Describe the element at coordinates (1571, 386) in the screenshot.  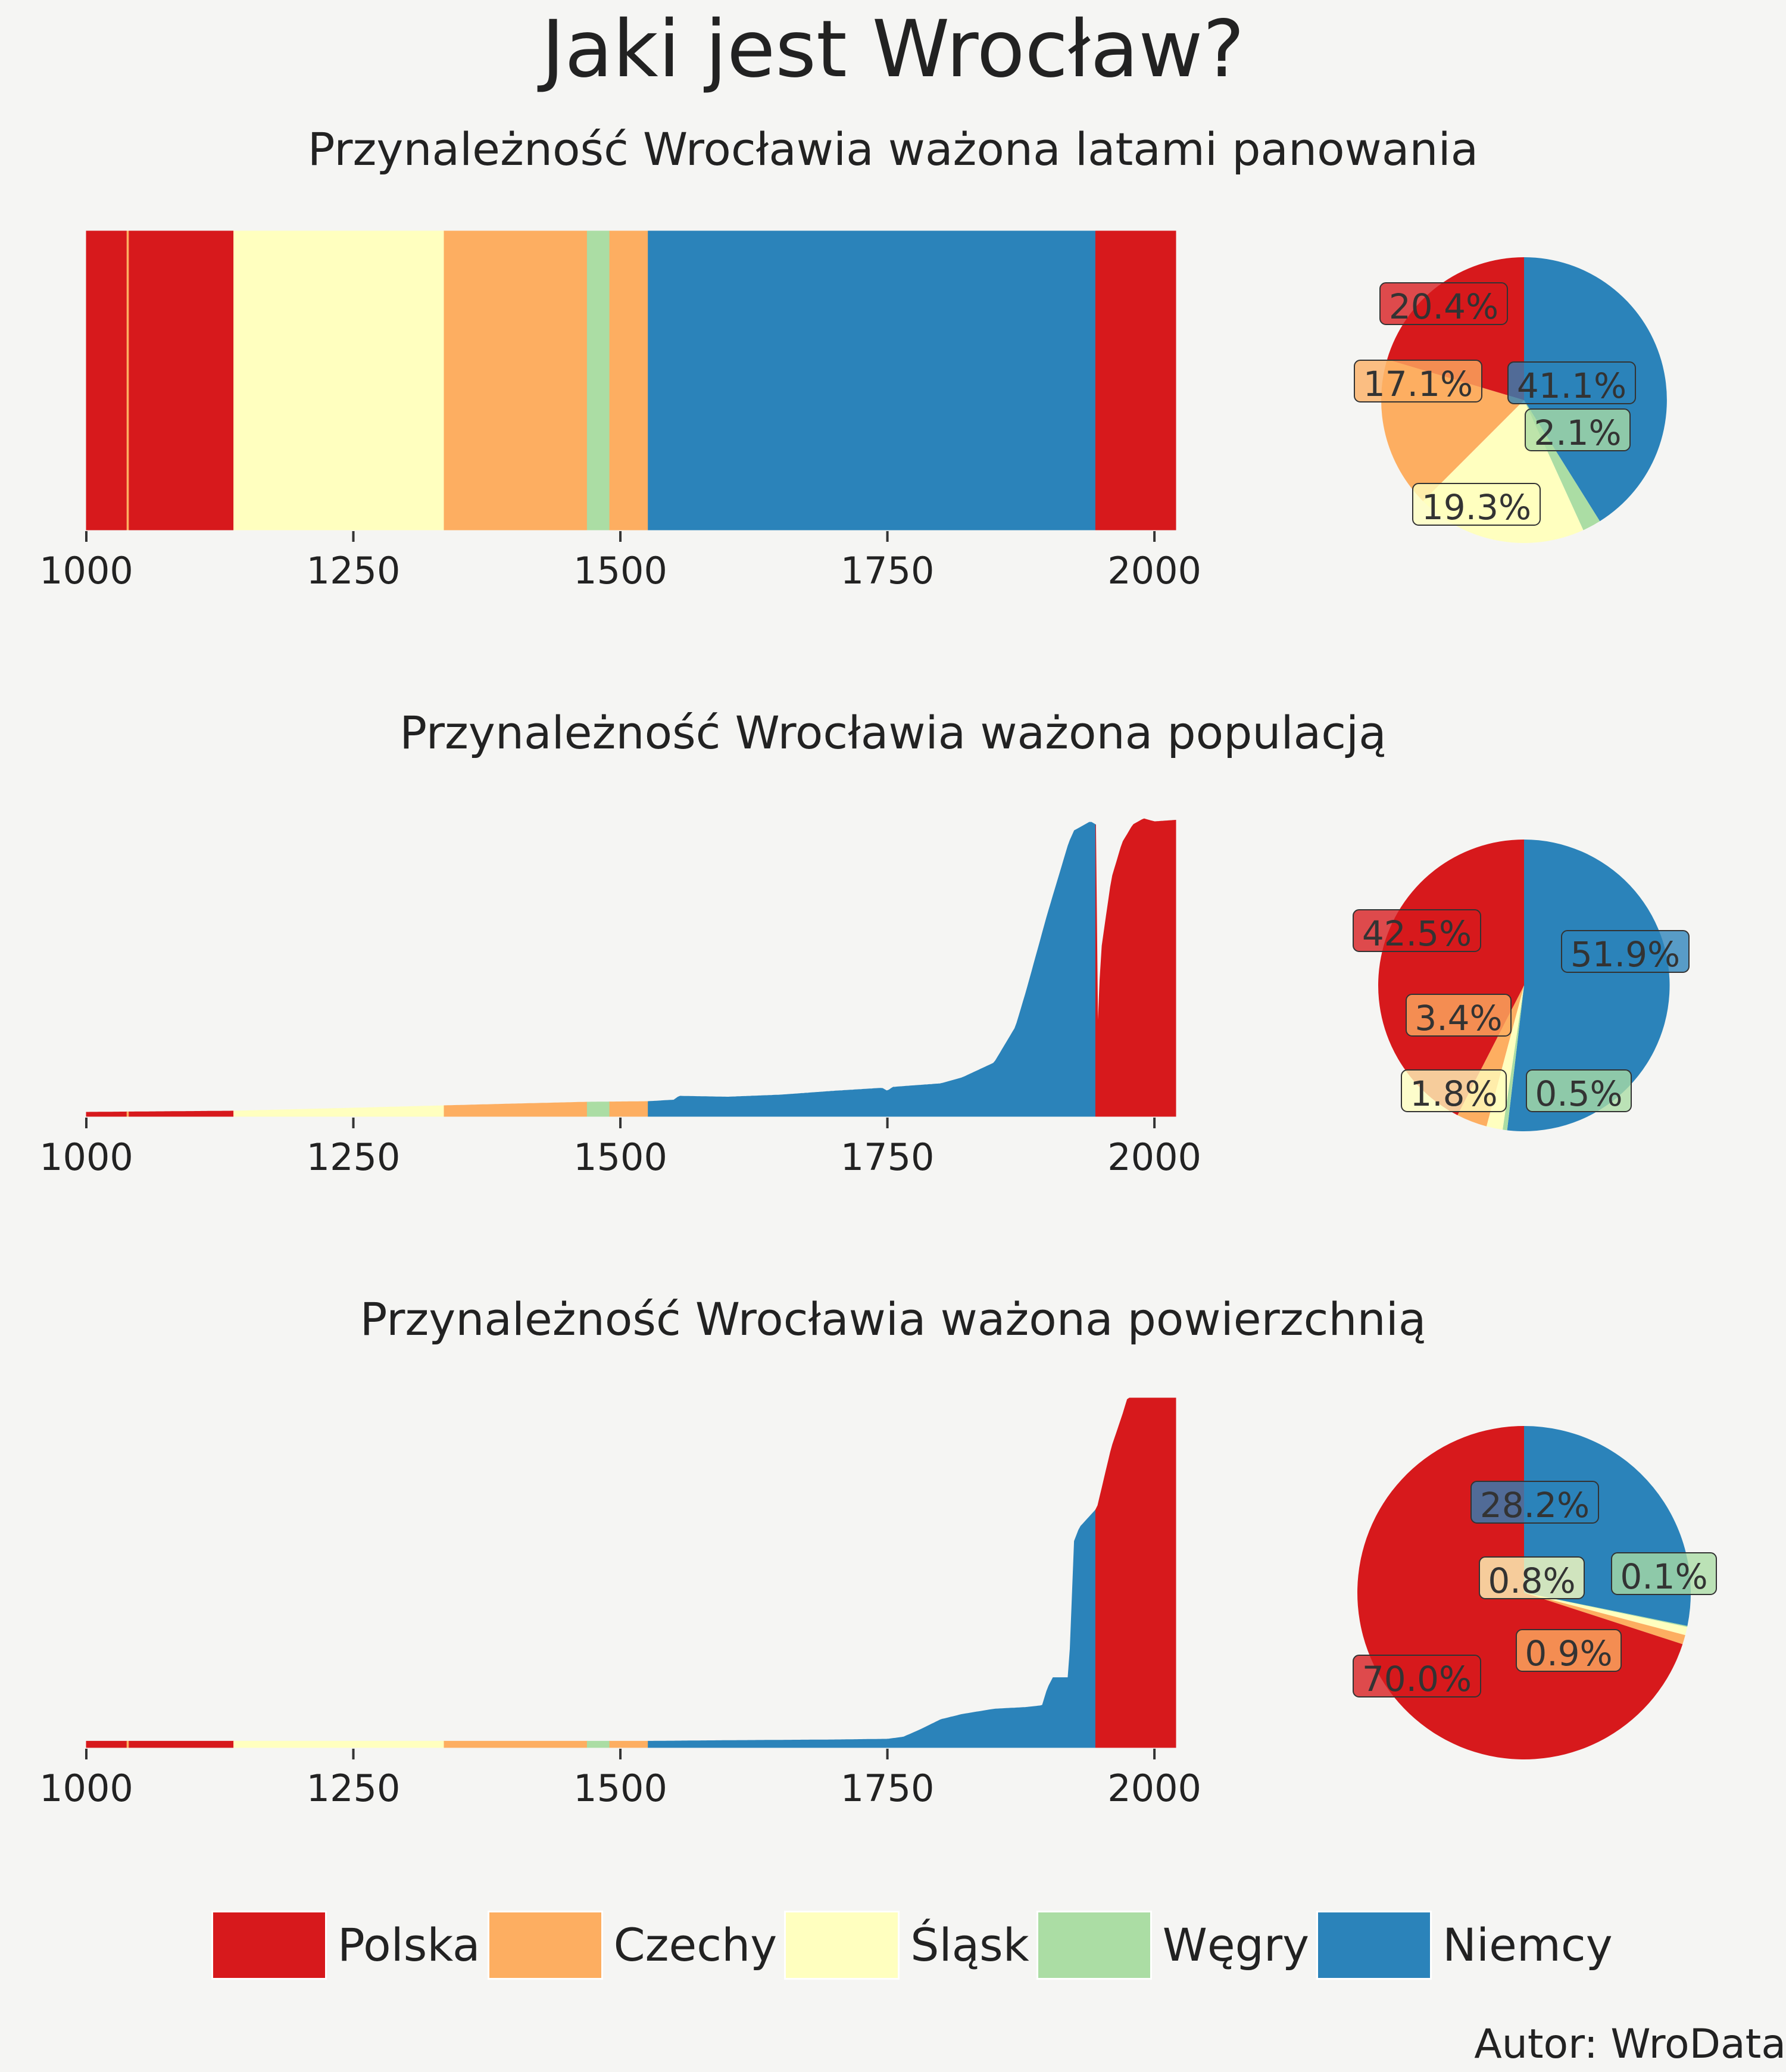
I see `pie-label-niemcy: 41.1%` at that location.